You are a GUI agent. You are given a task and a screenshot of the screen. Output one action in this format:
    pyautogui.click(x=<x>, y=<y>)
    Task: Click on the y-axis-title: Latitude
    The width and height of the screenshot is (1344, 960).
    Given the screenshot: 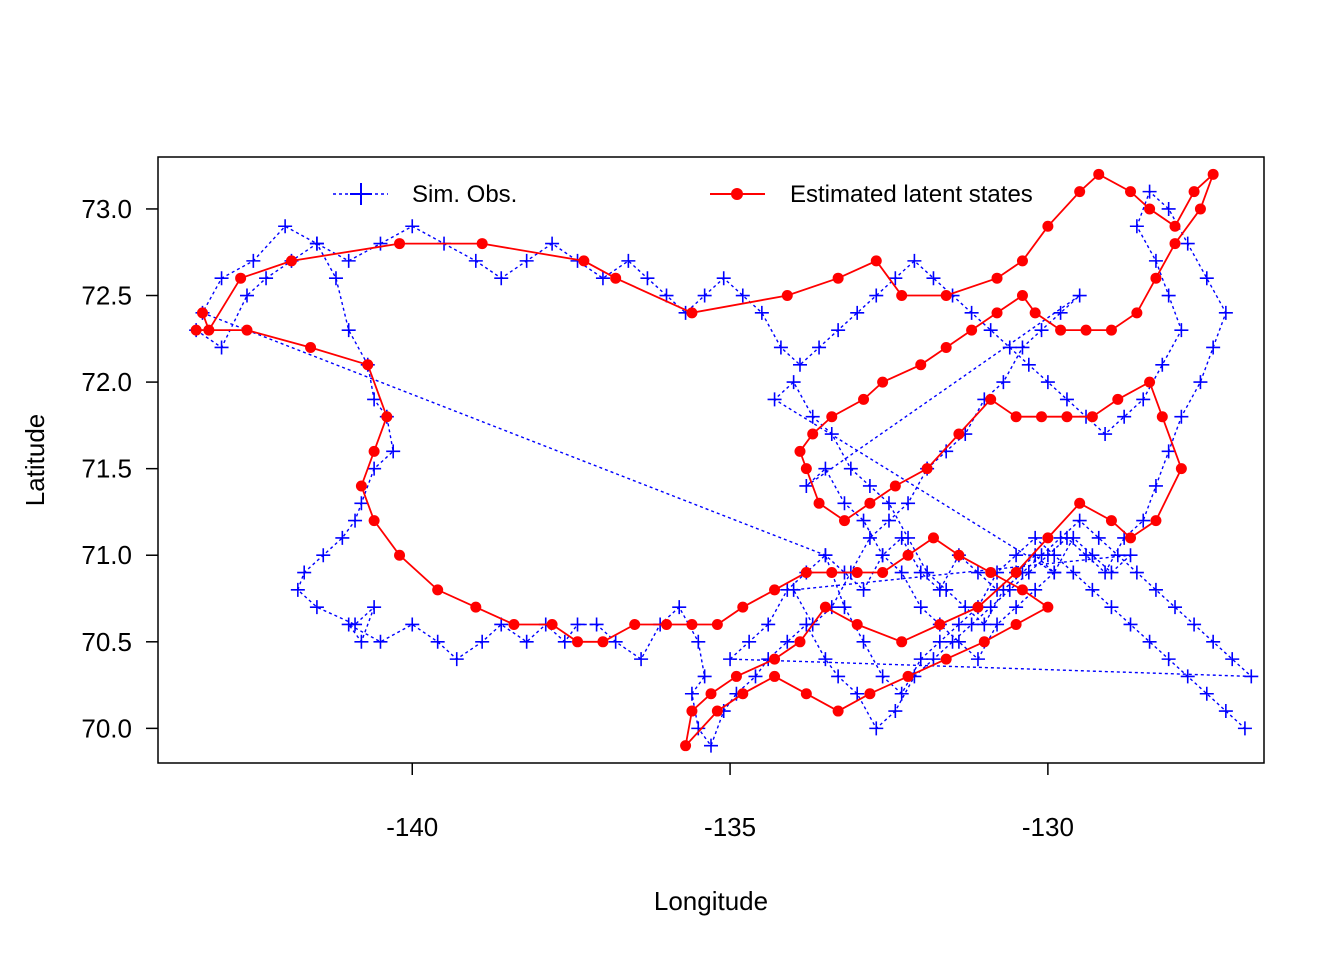 What is the action you would take?
    pyautogui.click(x=35, y=460)
    